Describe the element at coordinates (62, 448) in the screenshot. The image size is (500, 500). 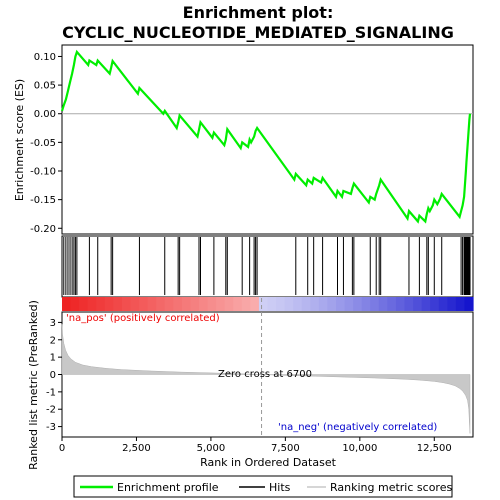
I see `x-tick-label: 0` at that location.